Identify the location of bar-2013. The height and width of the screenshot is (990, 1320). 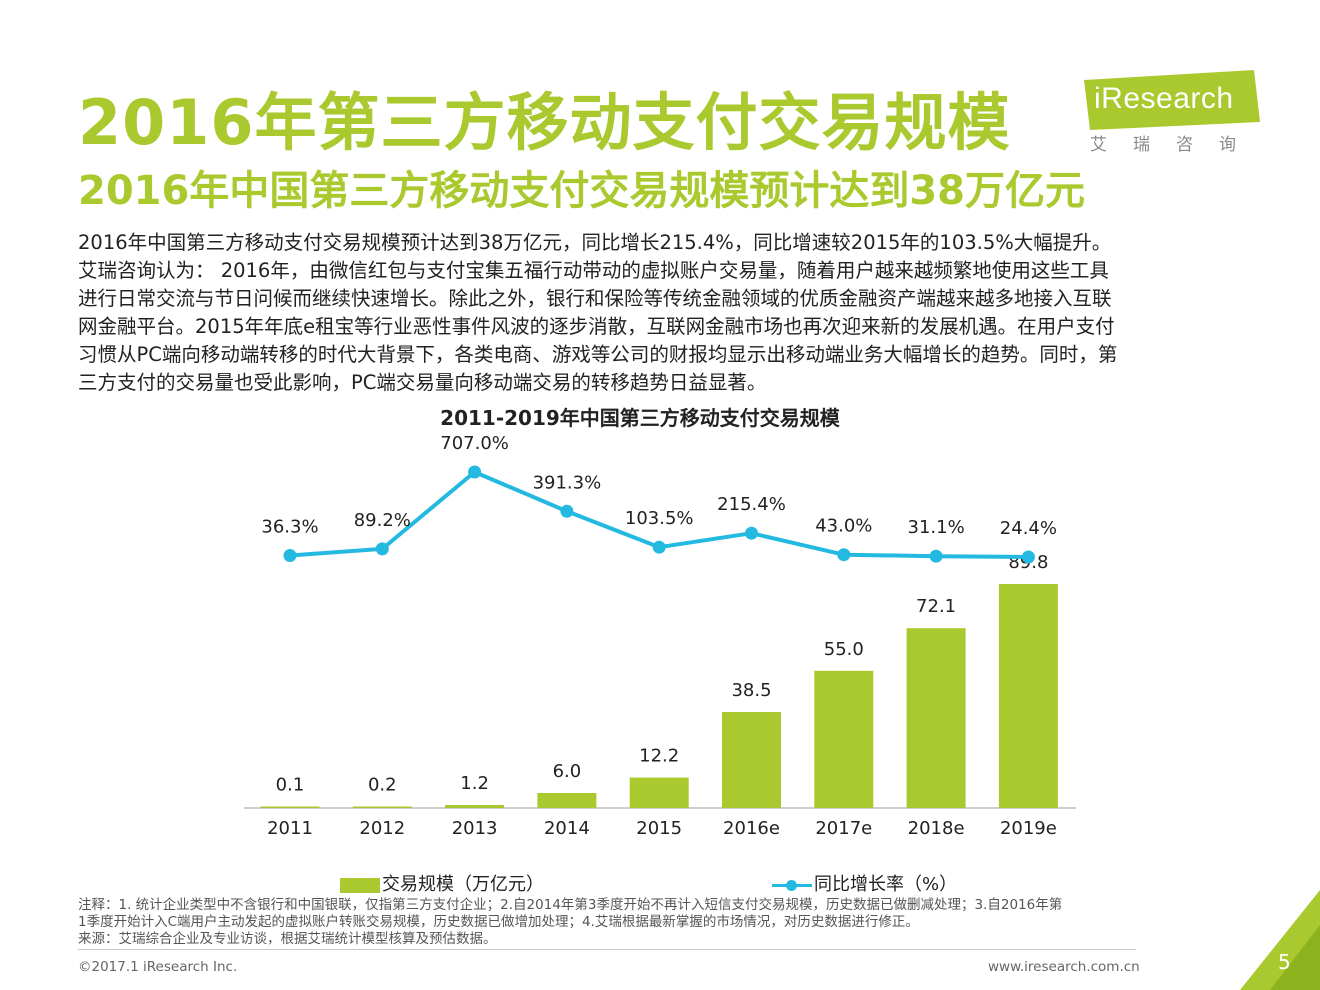
(475, 806).